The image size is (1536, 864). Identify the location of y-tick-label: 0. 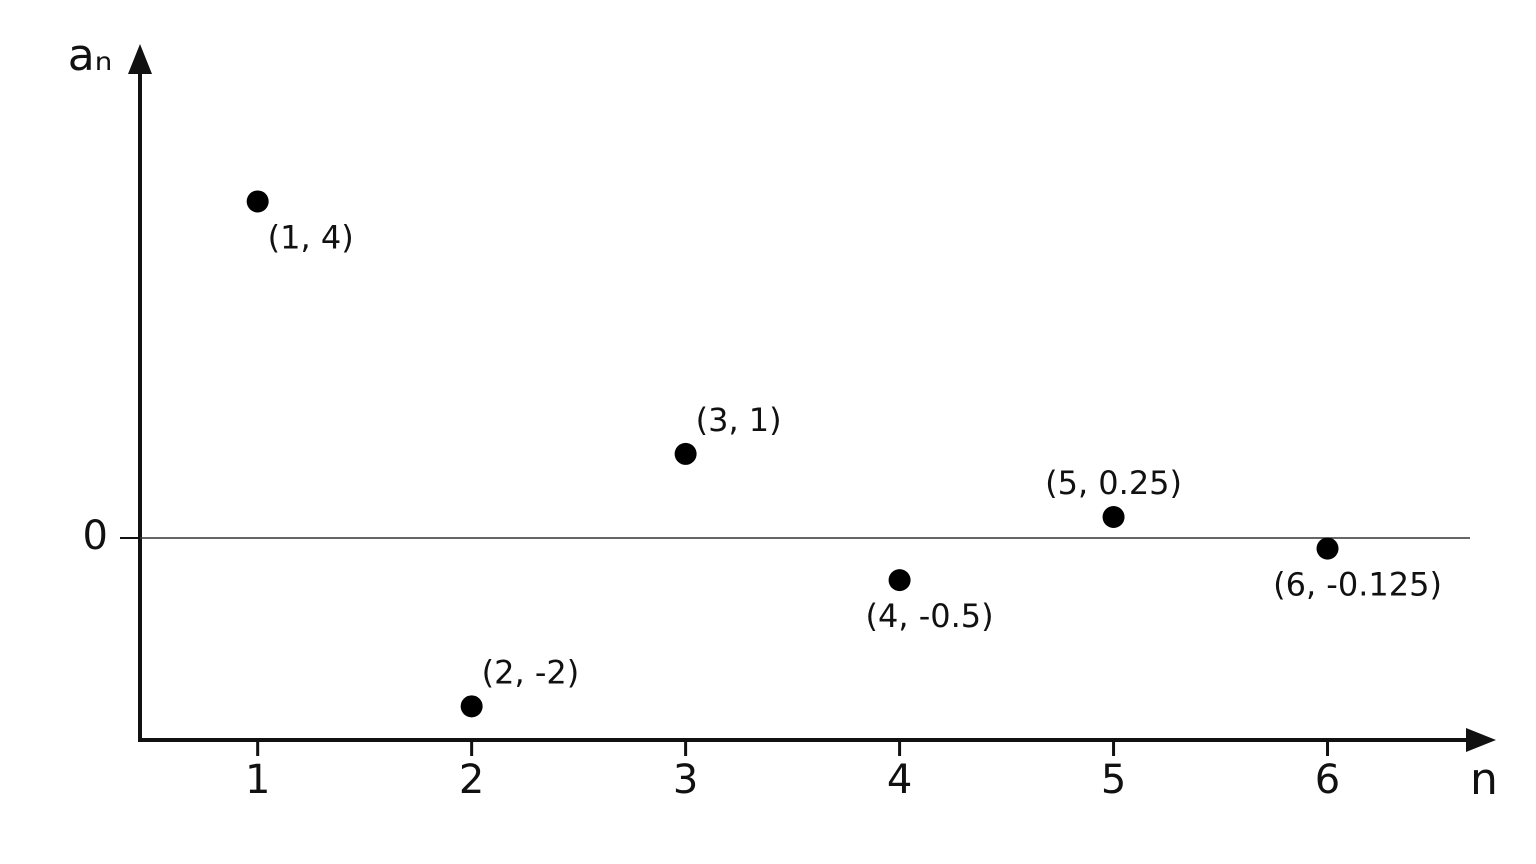
(95, 536).